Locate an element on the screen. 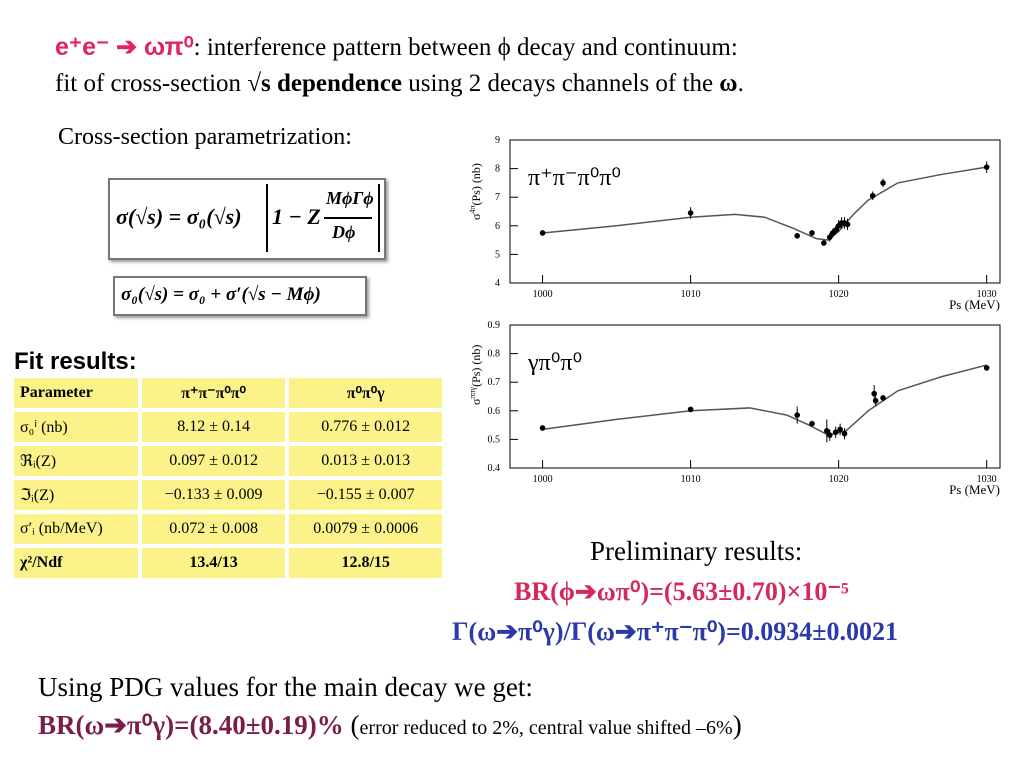 Image resolution: width=1024 pixels, height=768 pixels. table-row: ℜᵢ(Z) 0.097 ± 0.012 0.013 ± 0.013 is located at coordinates (228, 461).